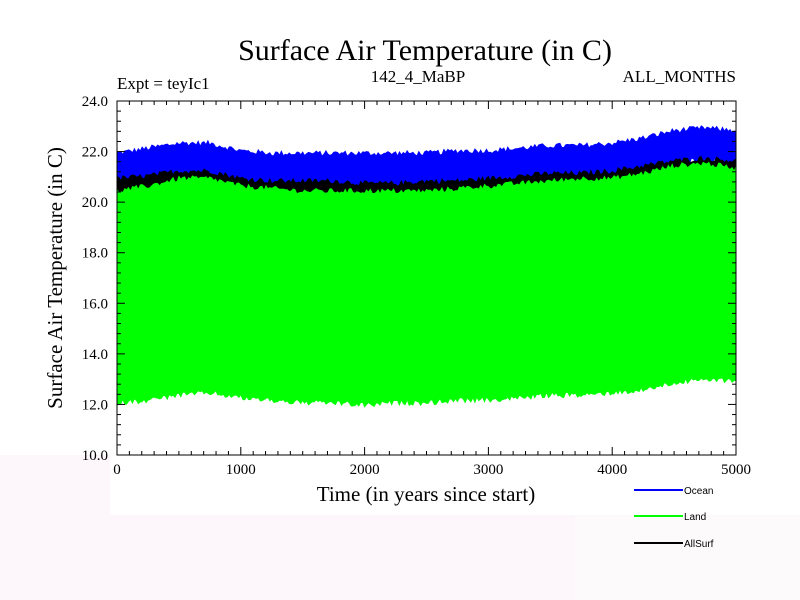 The width and height of the screenshot is (800, 600). What do you see at coordinates (699, 544) in the screenshot?
I see `legend-label-allsurf: AllSurf` at bounding box center [699, 544].